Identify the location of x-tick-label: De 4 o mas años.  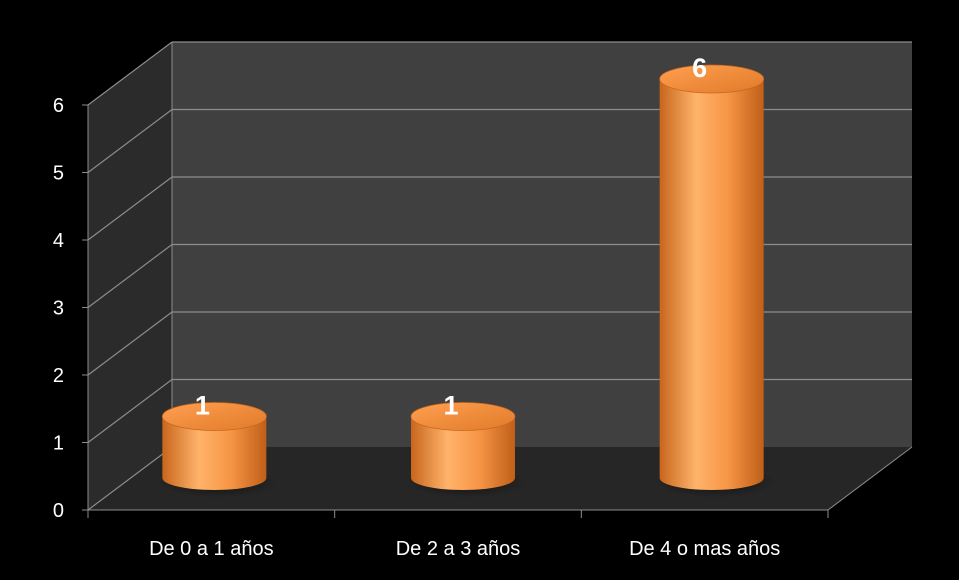
(704, 549).